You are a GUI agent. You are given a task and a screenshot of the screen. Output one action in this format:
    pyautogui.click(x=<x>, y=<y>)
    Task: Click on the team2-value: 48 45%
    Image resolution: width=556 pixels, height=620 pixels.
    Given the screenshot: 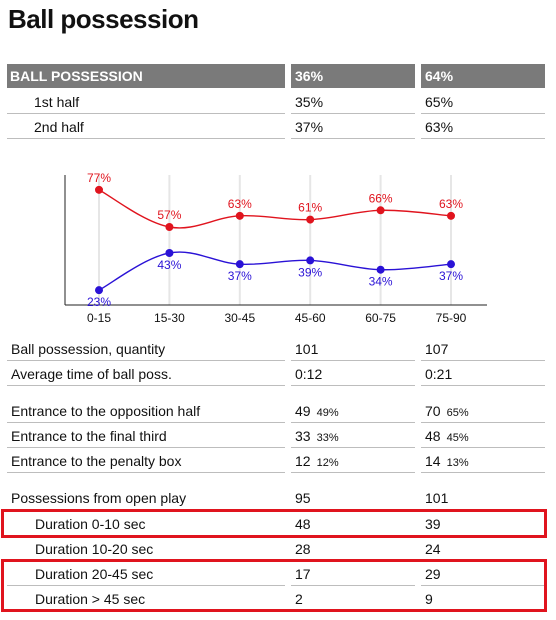 What is the action you would take?
    pyautogui.click(x=483, y=436)
    